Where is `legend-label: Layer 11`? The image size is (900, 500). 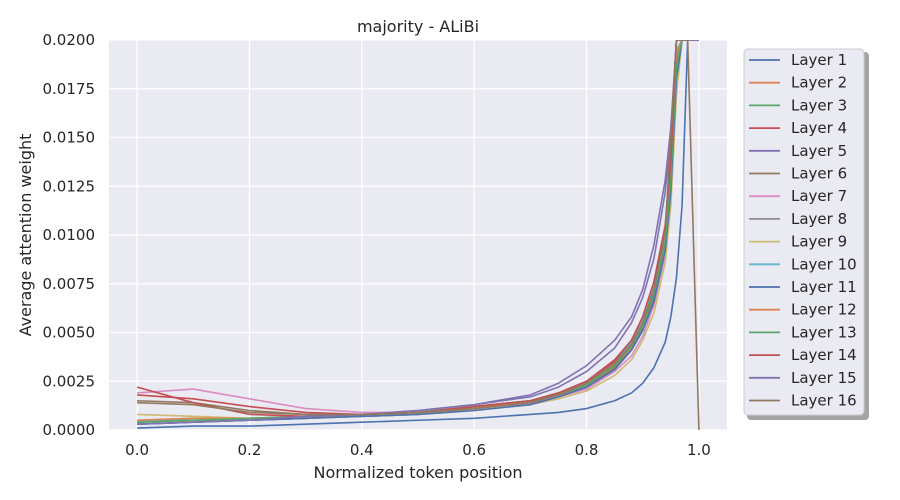
legend-label: Layer 11 is located at coordinates (824, 287).